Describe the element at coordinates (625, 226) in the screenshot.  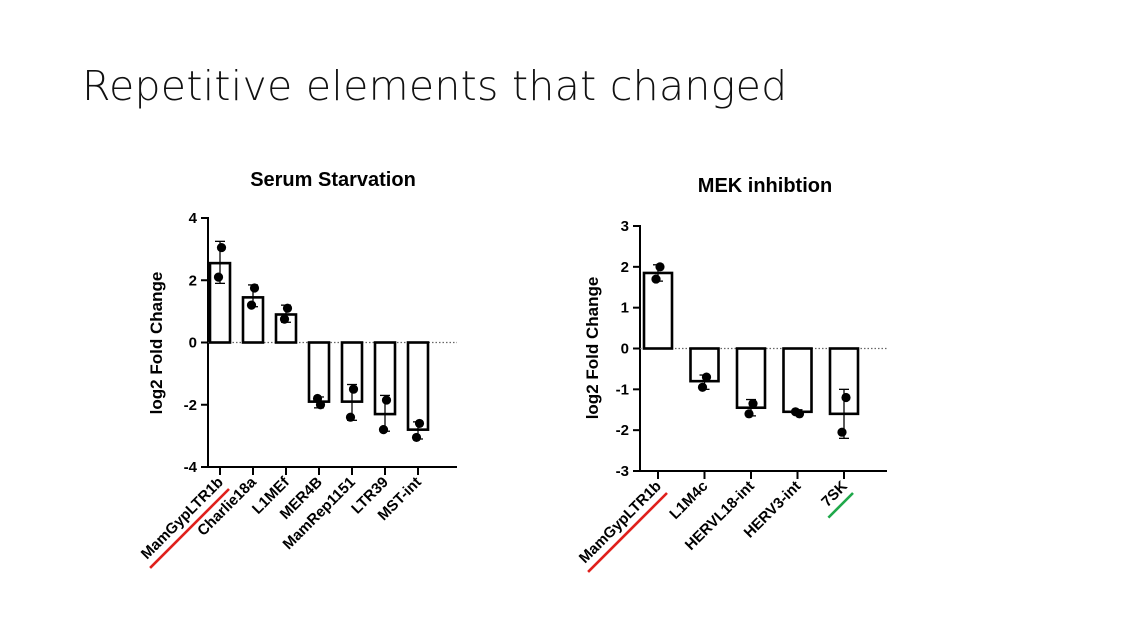
I see `y-tick-label: 3` at that location.